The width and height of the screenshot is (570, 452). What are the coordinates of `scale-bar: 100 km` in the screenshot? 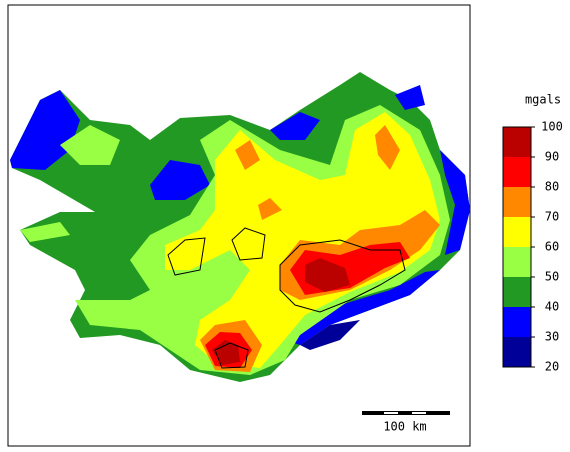 It's located at (406, 422).